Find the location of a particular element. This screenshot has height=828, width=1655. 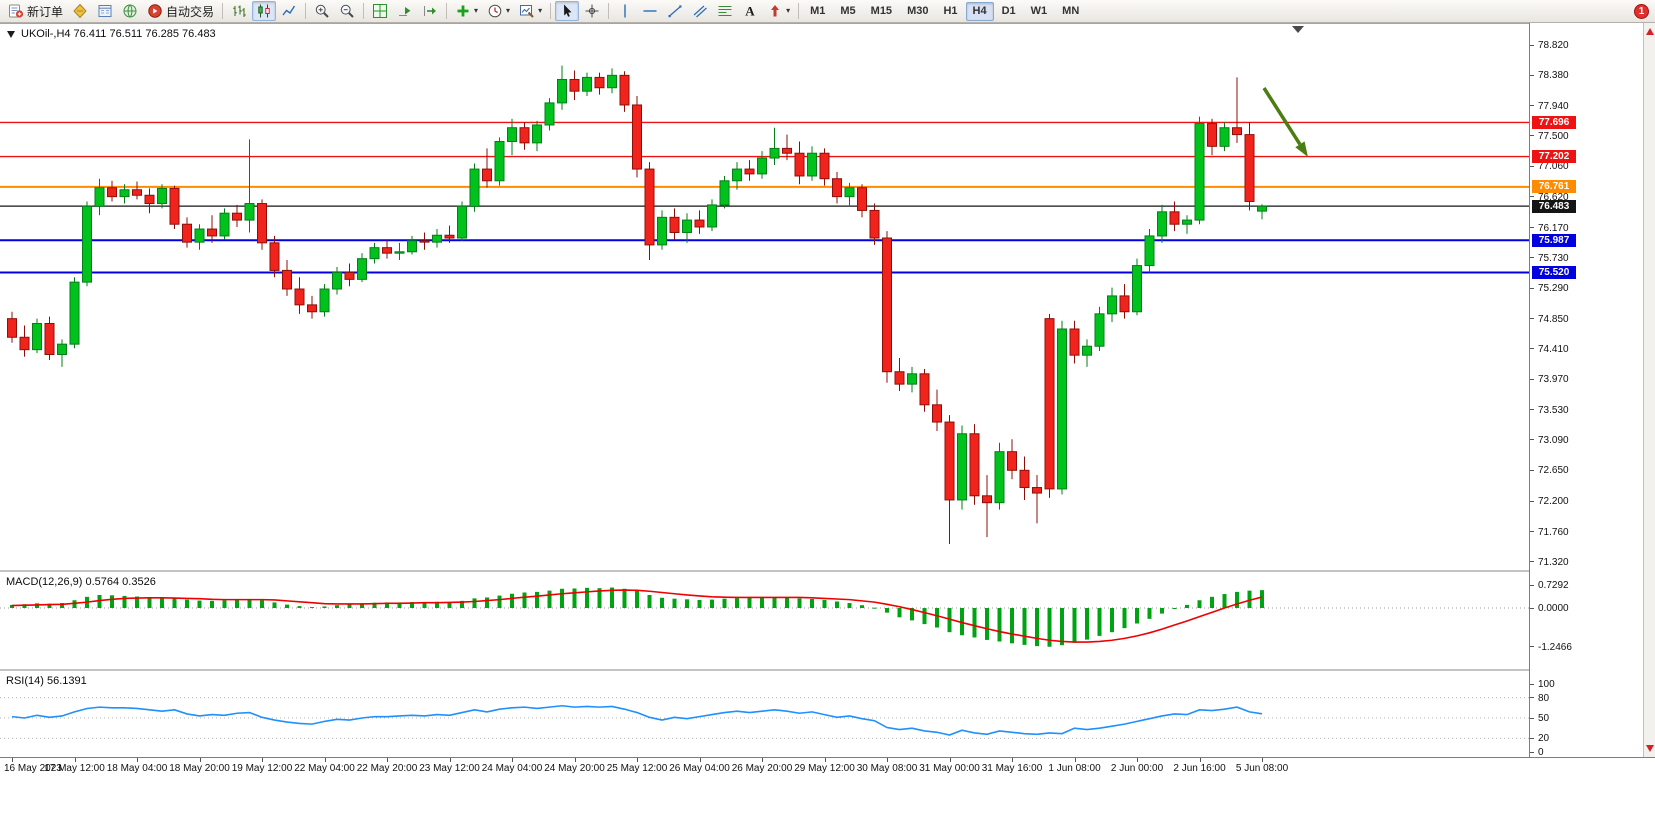

scrollbar is located at coordinates (1649, 390).